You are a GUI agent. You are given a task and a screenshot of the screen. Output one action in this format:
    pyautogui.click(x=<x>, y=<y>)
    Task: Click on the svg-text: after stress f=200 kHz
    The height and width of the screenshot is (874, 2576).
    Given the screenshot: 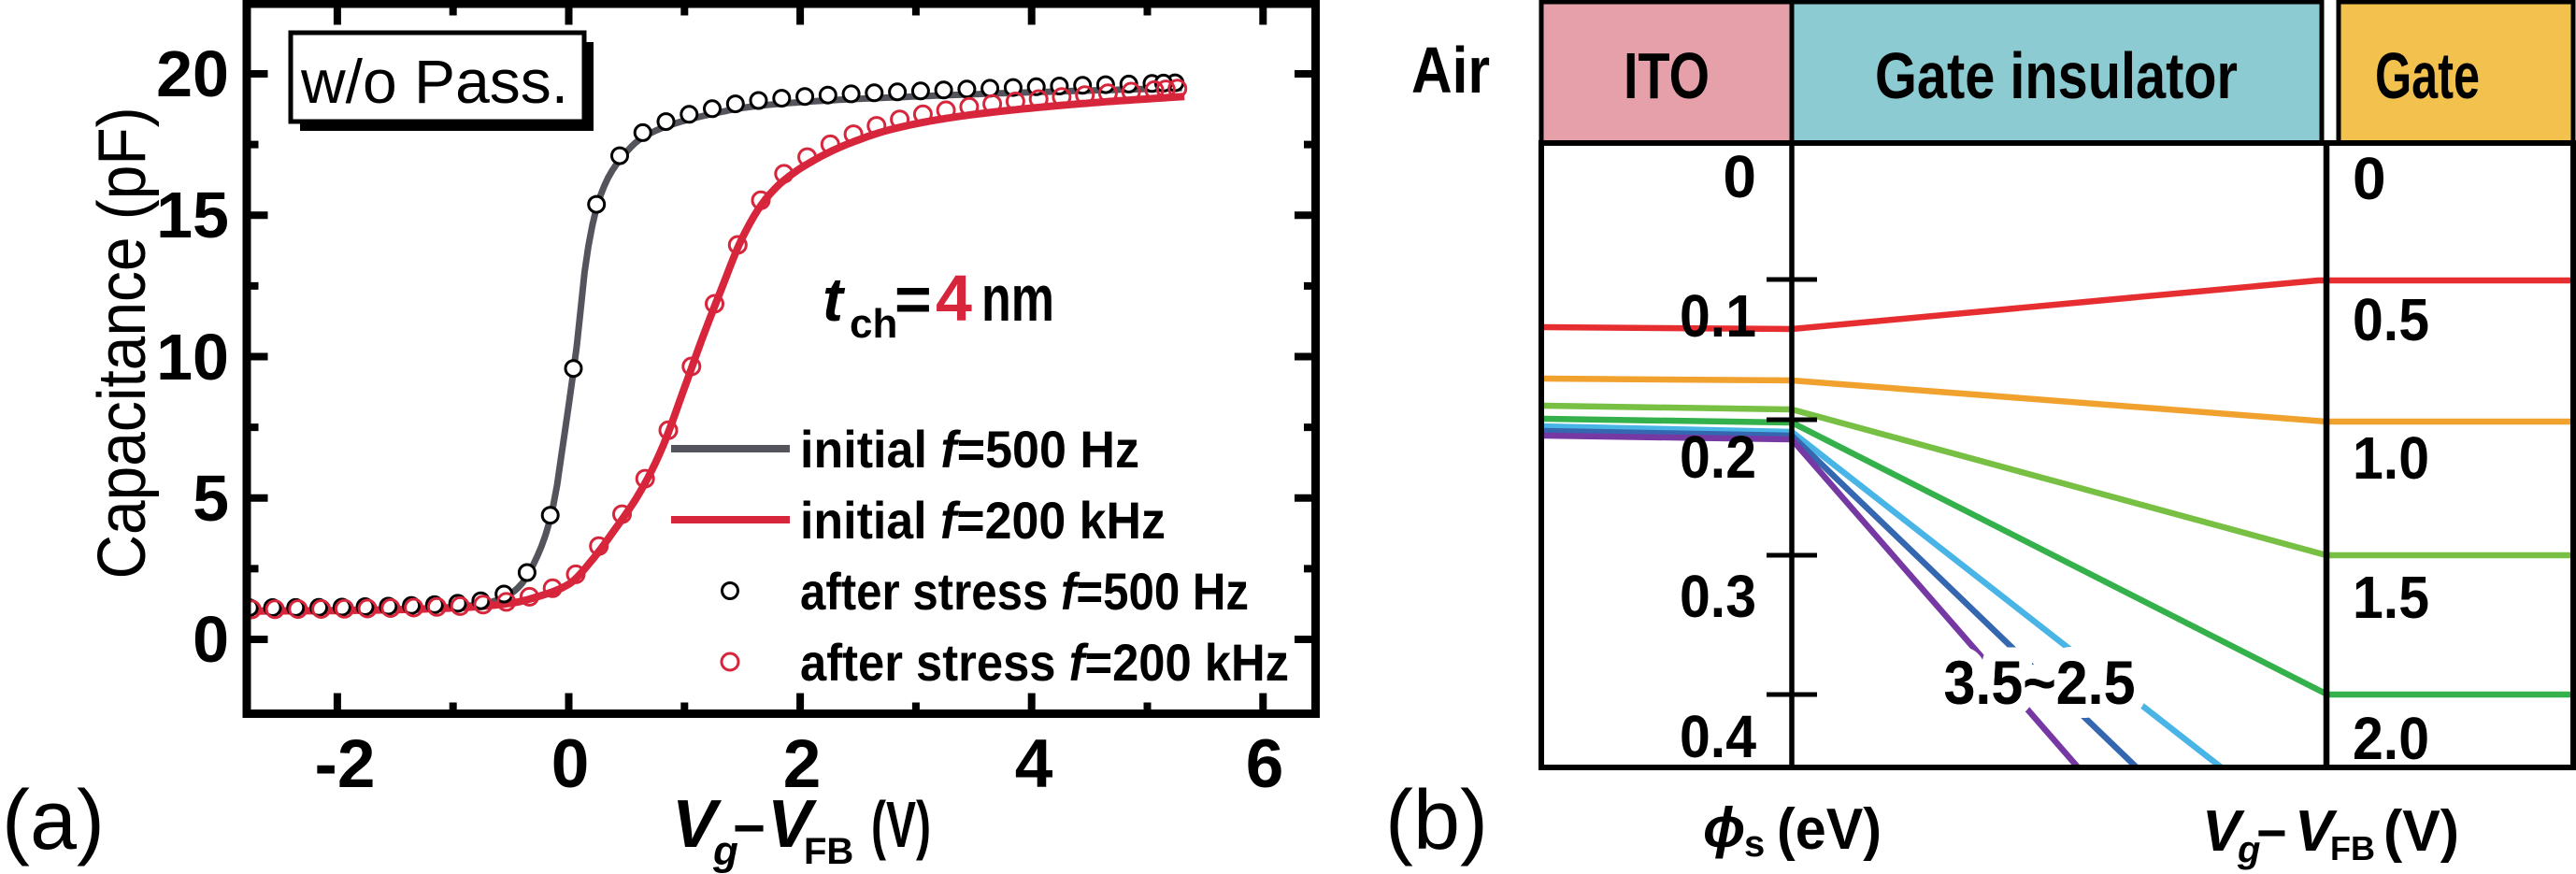 What is the action you would take?
    pyautogui.click(x=1044, y=663)
    